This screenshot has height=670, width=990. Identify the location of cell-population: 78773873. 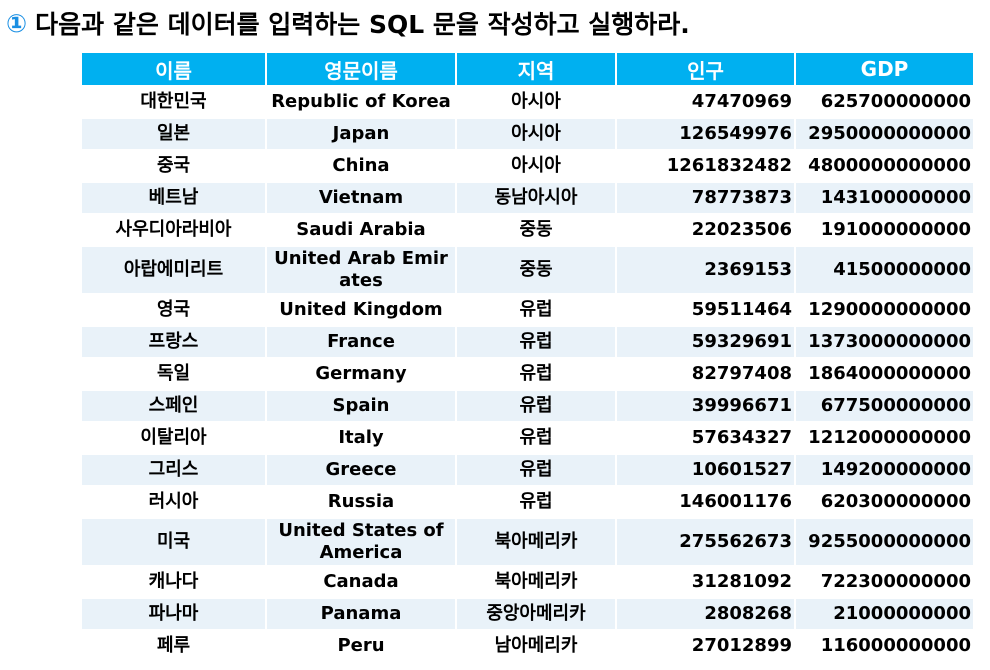
(706, 198).